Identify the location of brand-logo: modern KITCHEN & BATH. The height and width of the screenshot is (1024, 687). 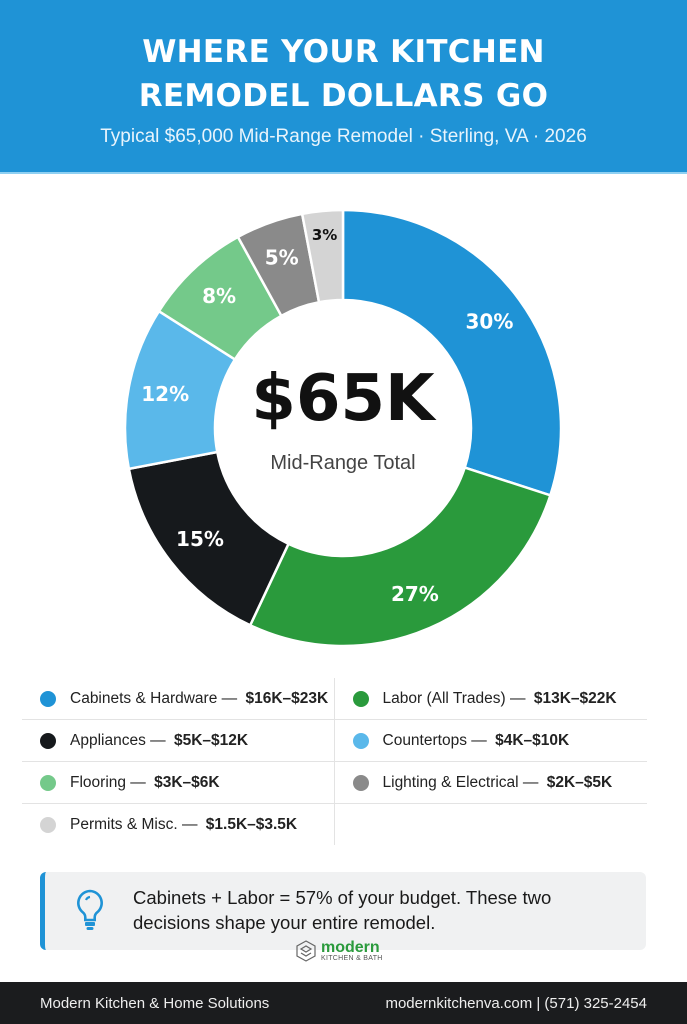
(339, 951).